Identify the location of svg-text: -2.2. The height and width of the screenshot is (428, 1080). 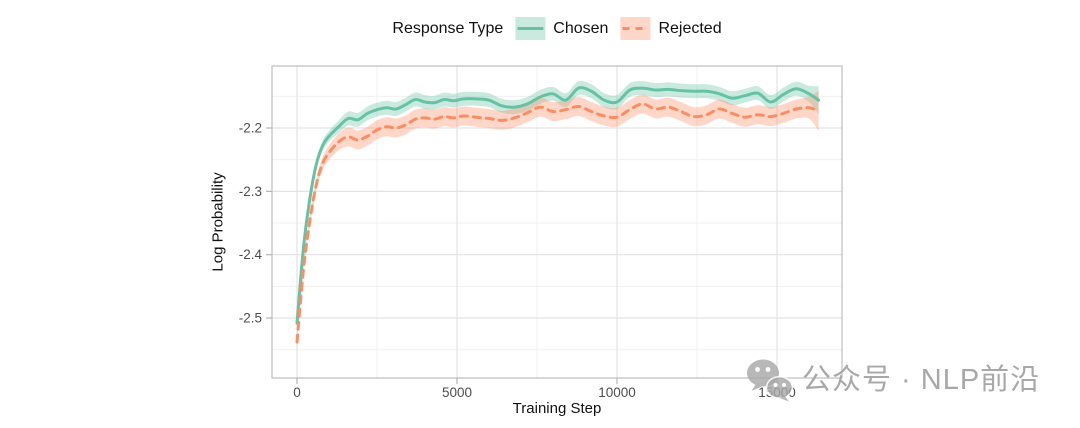
(250, 128).